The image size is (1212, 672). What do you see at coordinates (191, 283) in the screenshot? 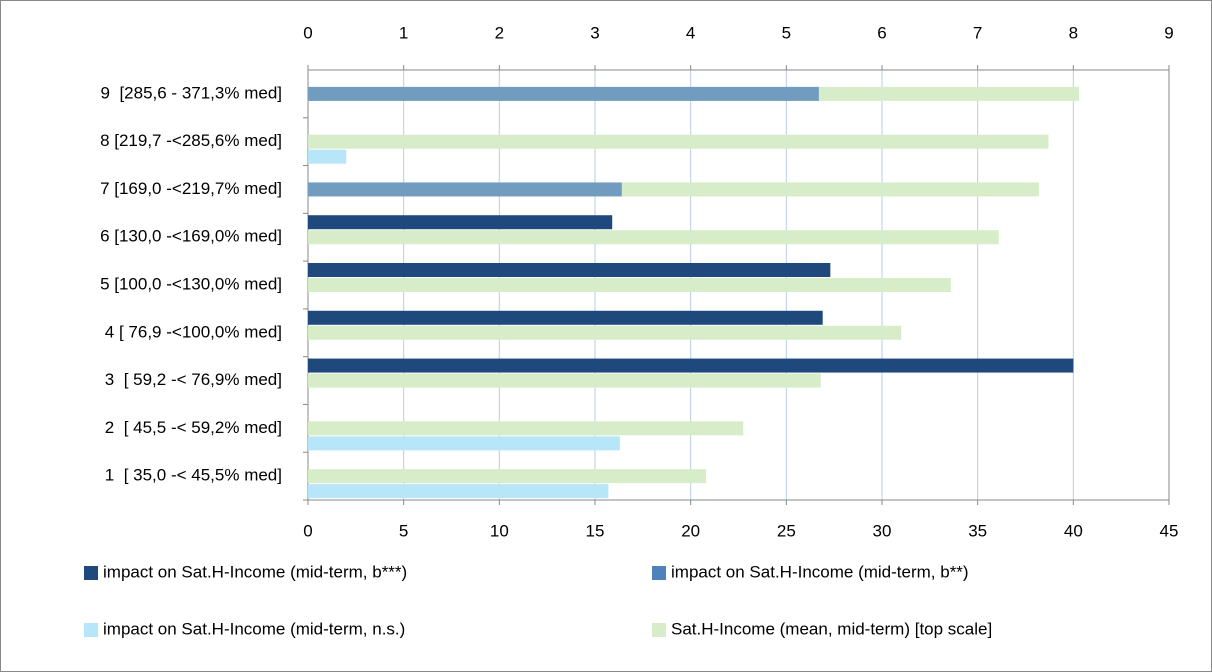
I see `y-tick-label: 5 [100,0 -<130,0% med]` at bounding box center [191, 283].